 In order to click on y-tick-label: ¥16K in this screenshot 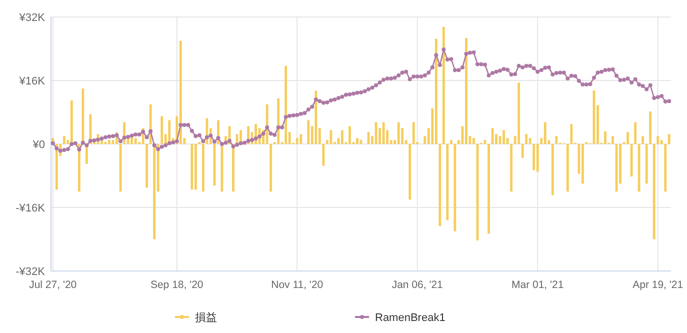, I will do `click(32, 81)`.